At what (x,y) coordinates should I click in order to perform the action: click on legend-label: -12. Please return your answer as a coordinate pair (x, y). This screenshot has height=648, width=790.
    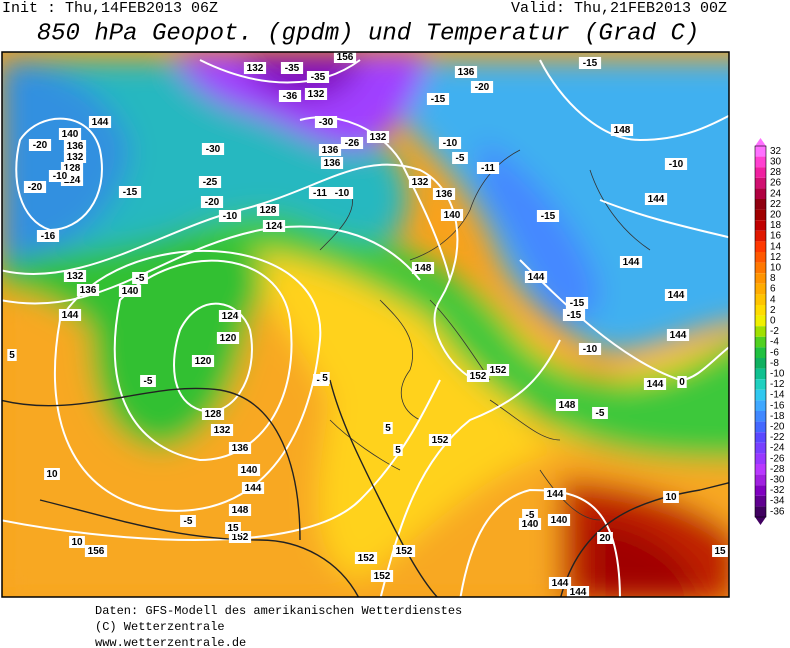
    Looking at the image, I should click on (777, 384).